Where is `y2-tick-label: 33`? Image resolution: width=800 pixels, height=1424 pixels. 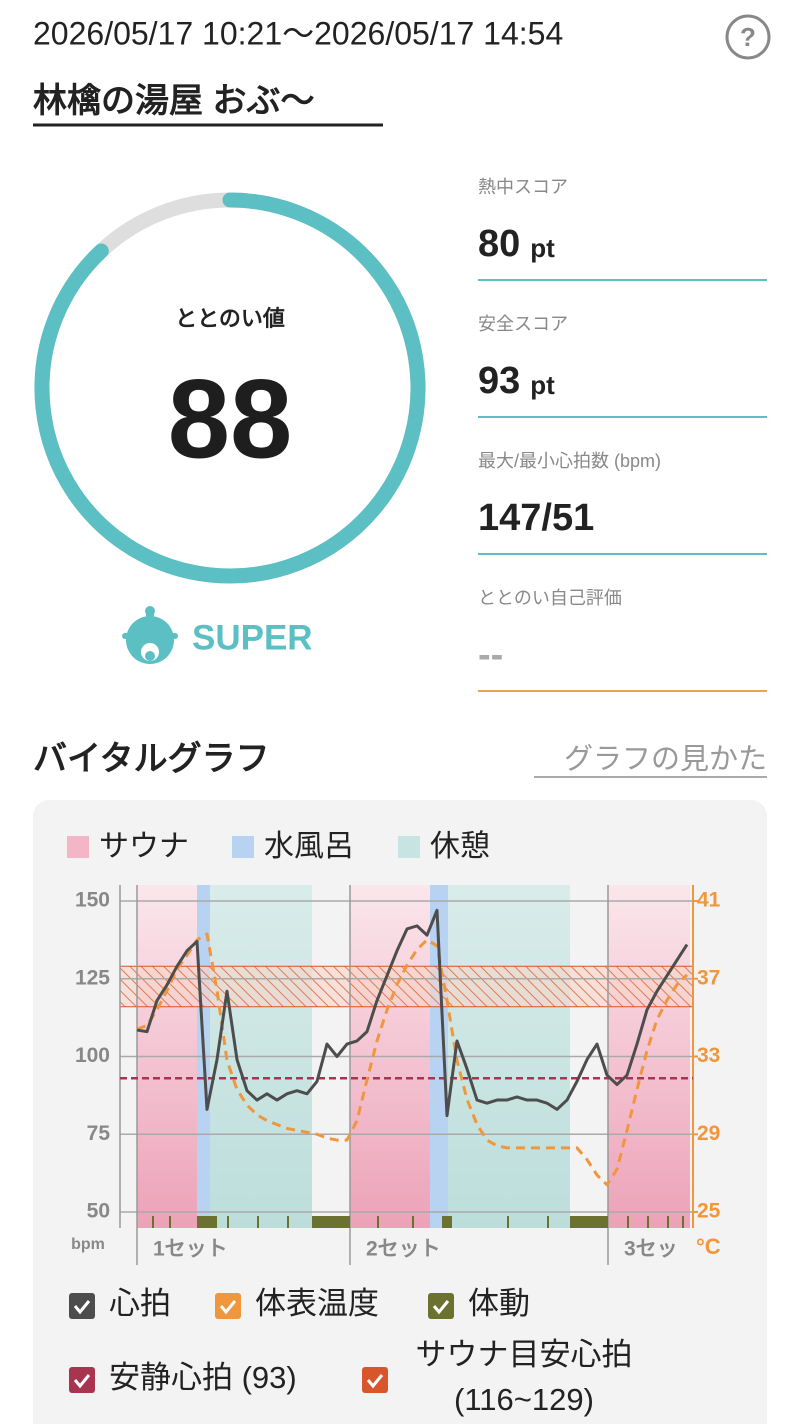
y2-tick-label: 33 is located at coordinates (708, 1055).